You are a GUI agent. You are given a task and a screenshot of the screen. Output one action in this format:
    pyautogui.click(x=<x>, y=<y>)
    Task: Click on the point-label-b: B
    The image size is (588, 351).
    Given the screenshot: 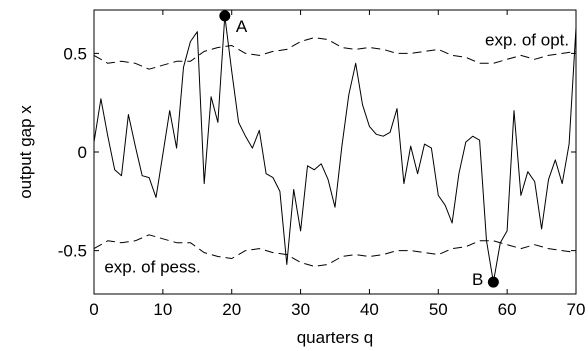 What is the action you would take?
    pyautogui.click(x=477, y=279)
    